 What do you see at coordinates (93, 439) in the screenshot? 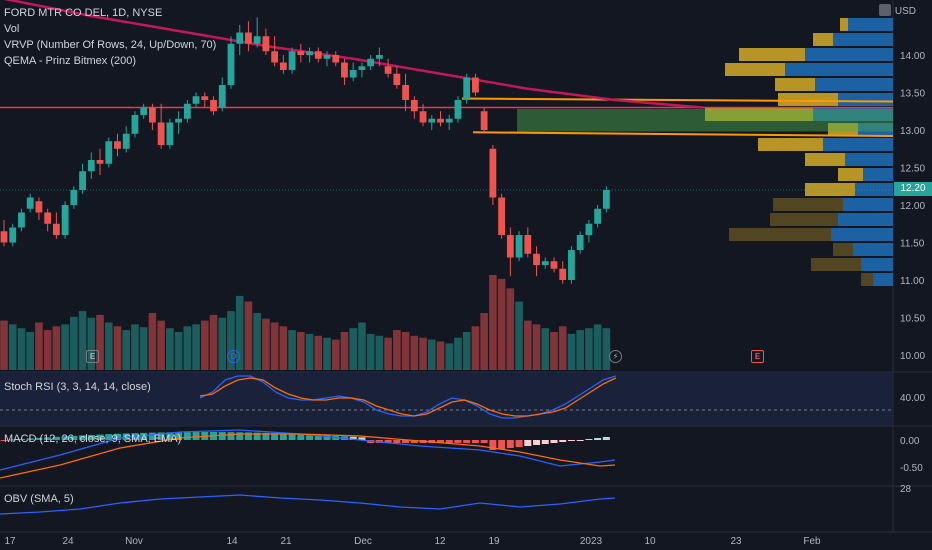
I see `macd-legend: MACD (12, 26, close, 9, SMA, EMA)` at bounding box center [93, 439].